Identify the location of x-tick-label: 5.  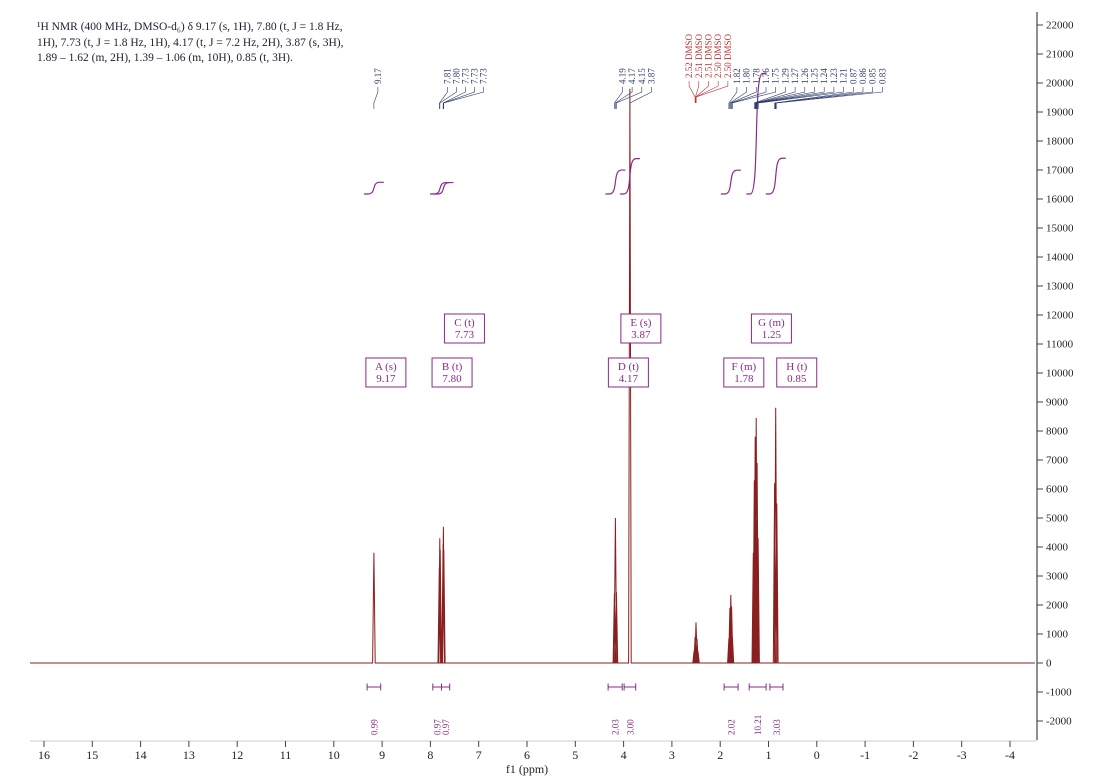
(575, 755).